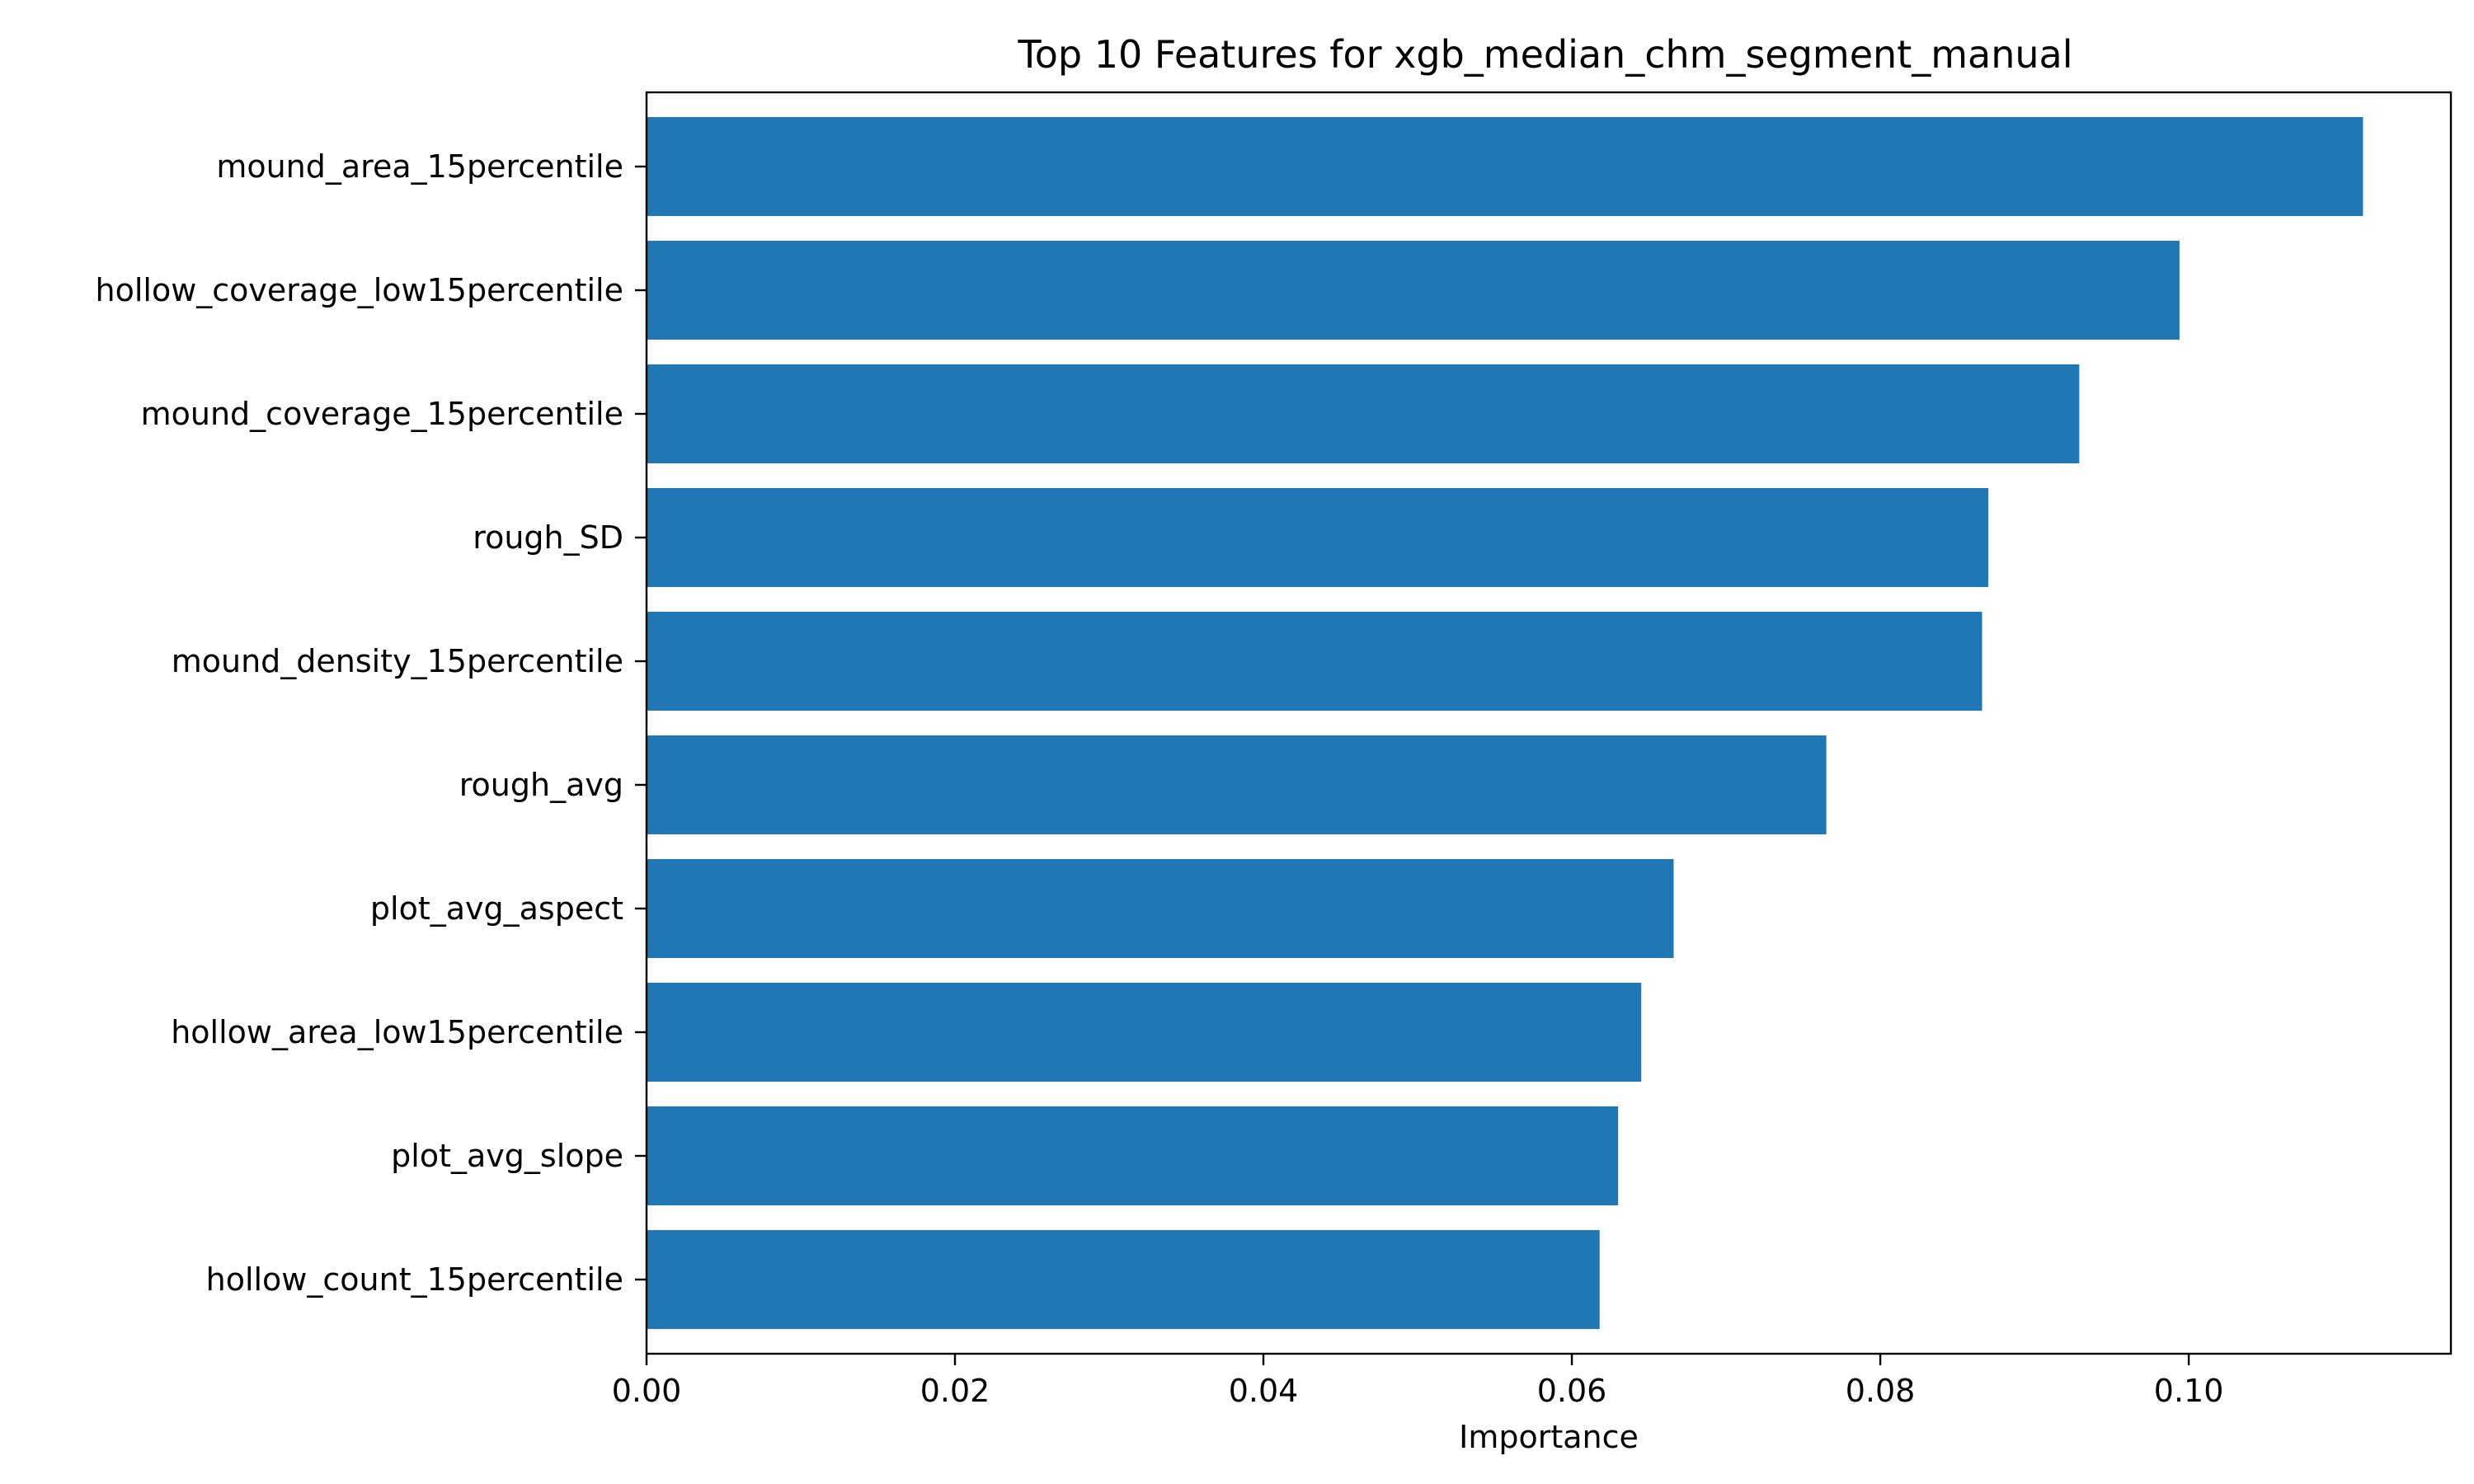  Describe the element at coordinates (359, 290) in the screenshot. I see `y-tick-label: hollow_coverage_low15percentile` at that location.